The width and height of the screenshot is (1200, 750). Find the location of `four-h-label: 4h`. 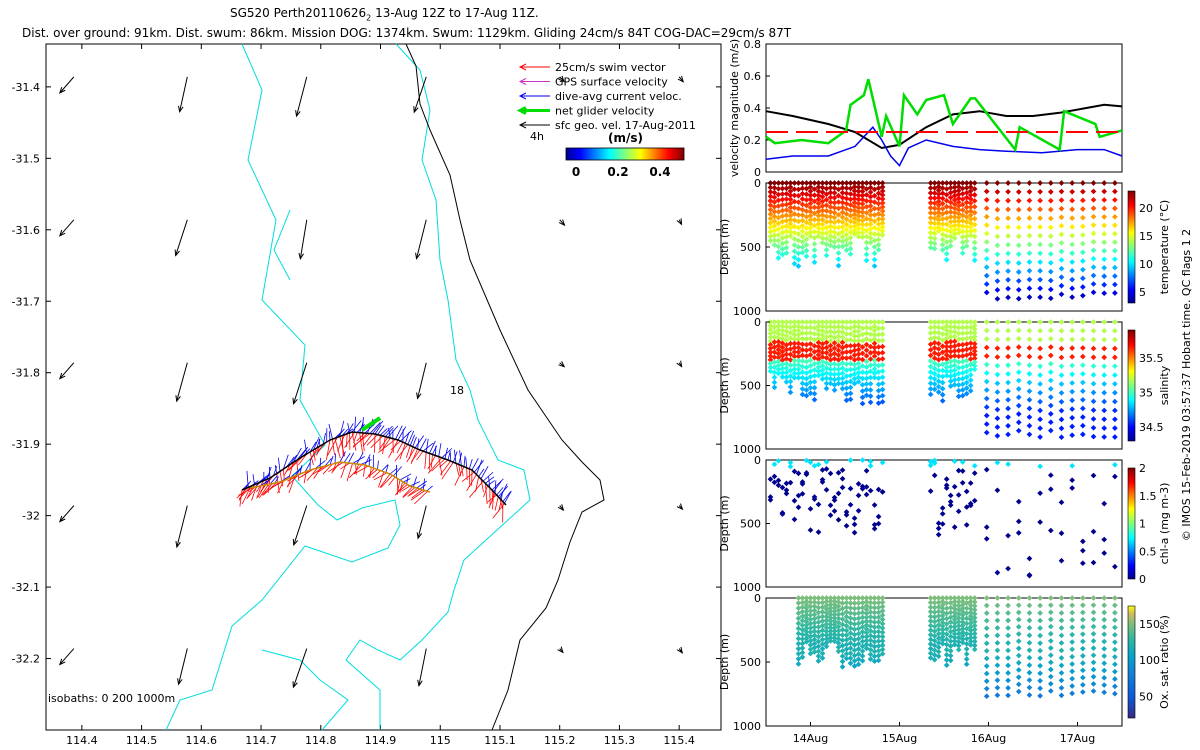

four-h-label: 4h is located at coordinates (537, 136).